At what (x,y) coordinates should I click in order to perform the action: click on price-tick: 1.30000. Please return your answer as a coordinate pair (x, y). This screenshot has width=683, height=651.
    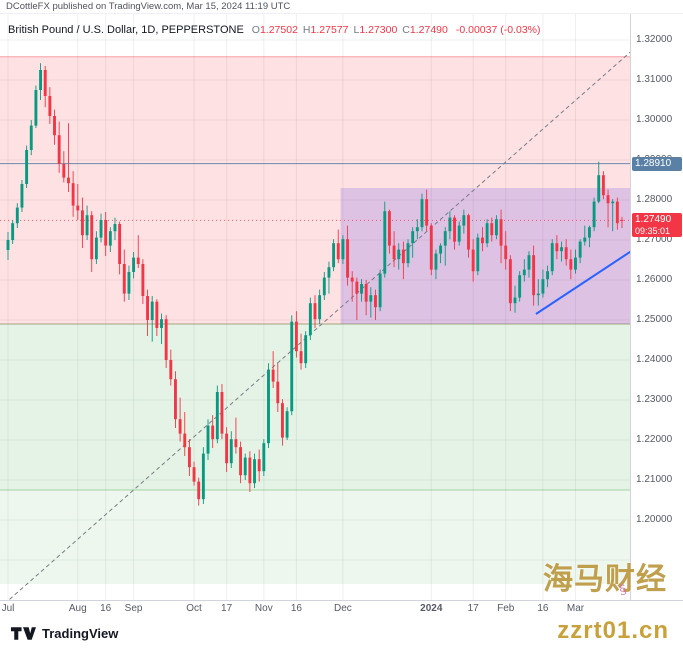
    Looking at the image, I should click on (654, 119).